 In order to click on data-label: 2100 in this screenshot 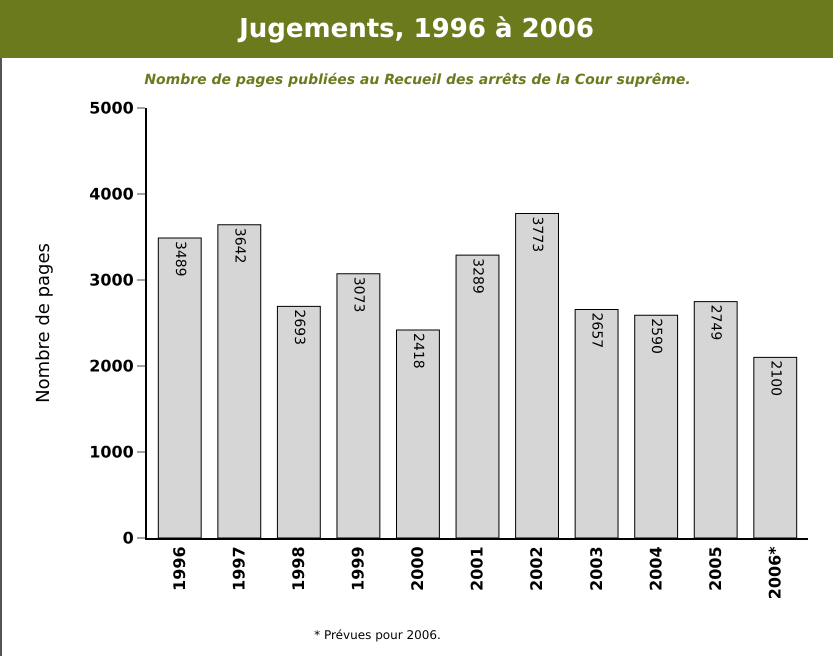, I will do `click(775, 378)`.